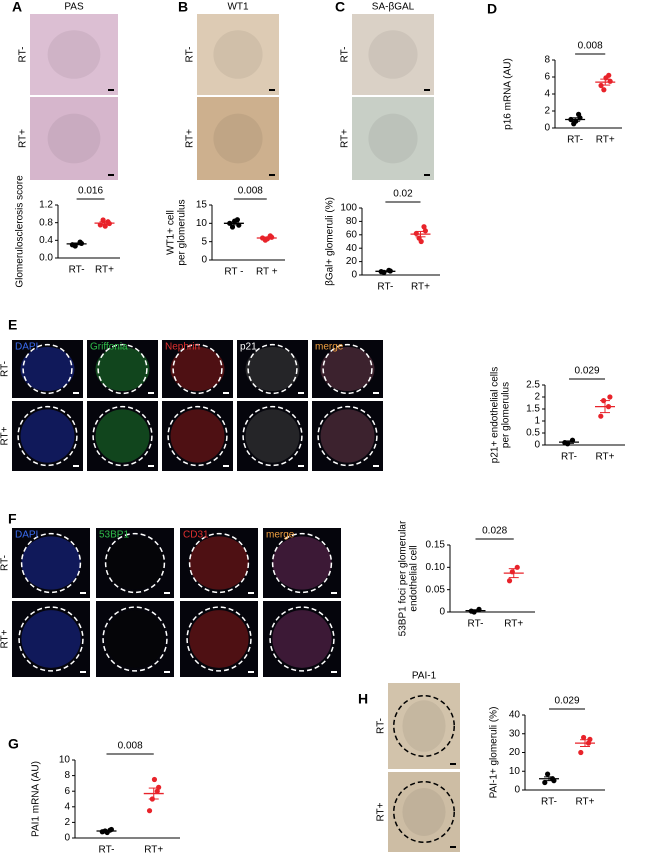 The image size is (650, 862). I want to click on y-axis-label: p21+ endothelial cells, so click(495, 415).